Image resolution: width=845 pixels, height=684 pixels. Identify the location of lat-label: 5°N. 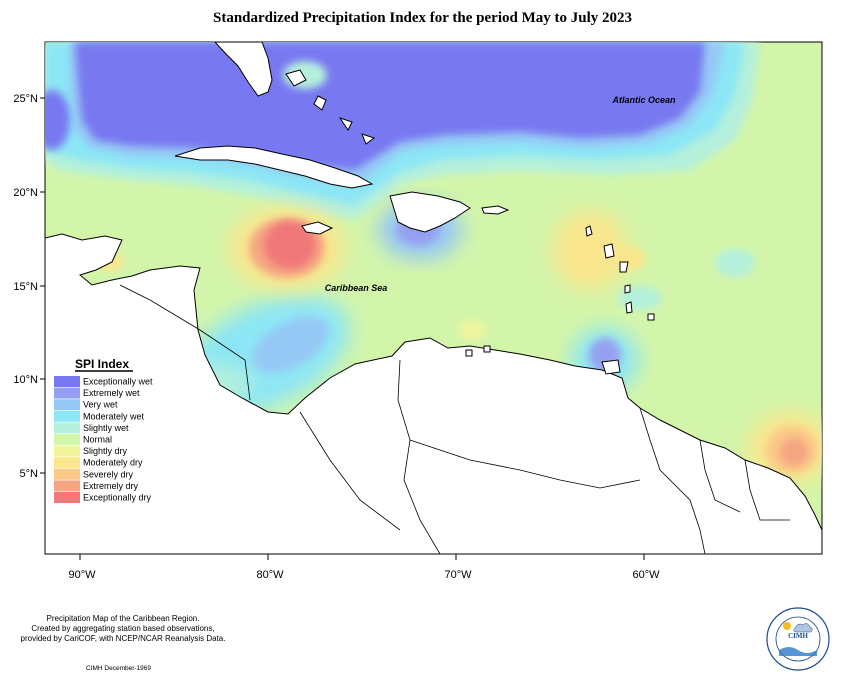
(29, 474).